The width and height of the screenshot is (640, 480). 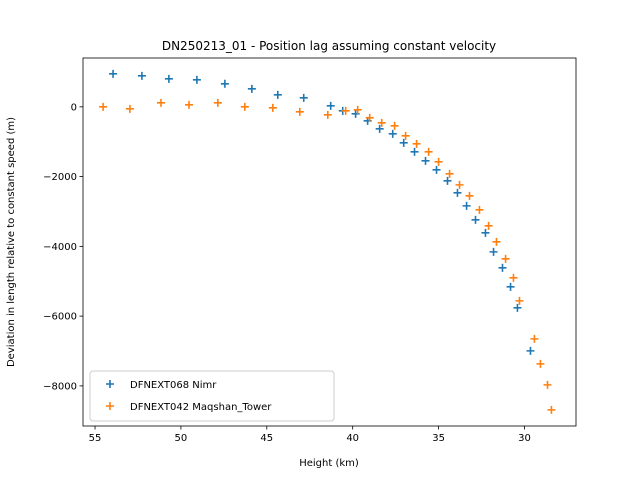 What do you see at coordinates (329, 463) in the screenshot?
I see `x-axis-label: Height (km)` at bounding box center [329, 463].